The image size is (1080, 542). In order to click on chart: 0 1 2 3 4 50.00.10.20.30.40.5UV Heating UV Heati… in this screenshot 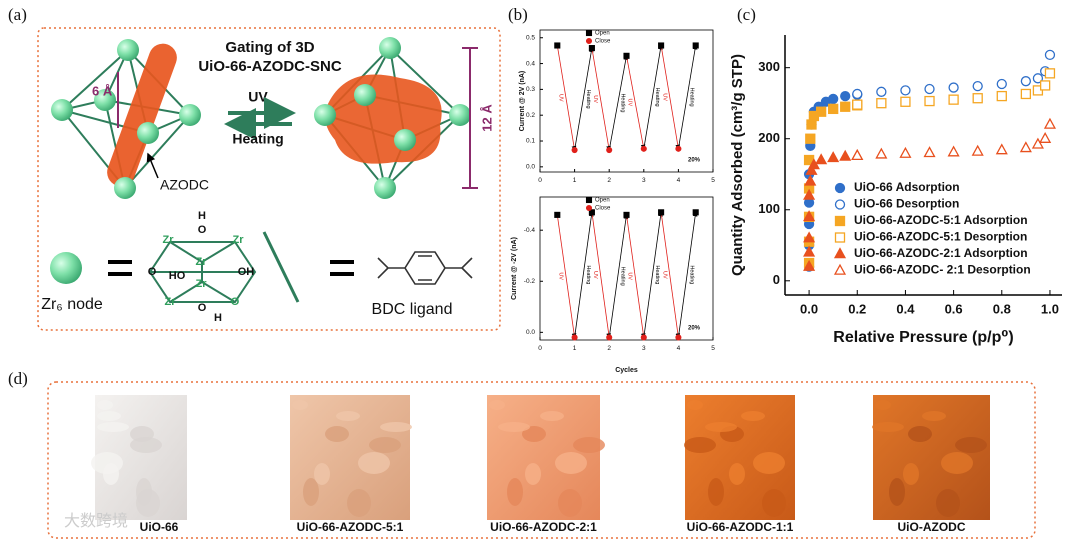, I will do `click(617, 106)`.